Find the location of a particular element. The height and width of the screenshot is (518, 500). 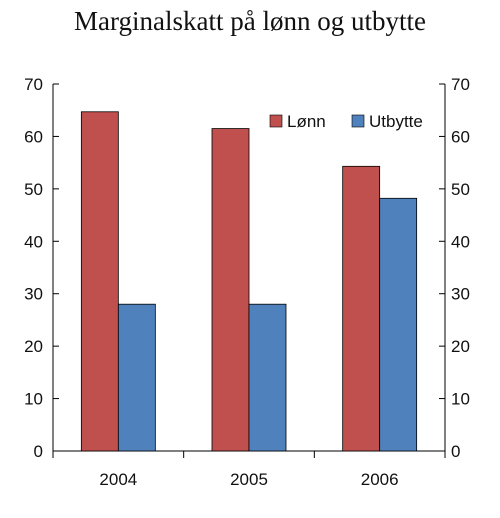

bar-utbytte-2006 is located at coordinates (398, 324).